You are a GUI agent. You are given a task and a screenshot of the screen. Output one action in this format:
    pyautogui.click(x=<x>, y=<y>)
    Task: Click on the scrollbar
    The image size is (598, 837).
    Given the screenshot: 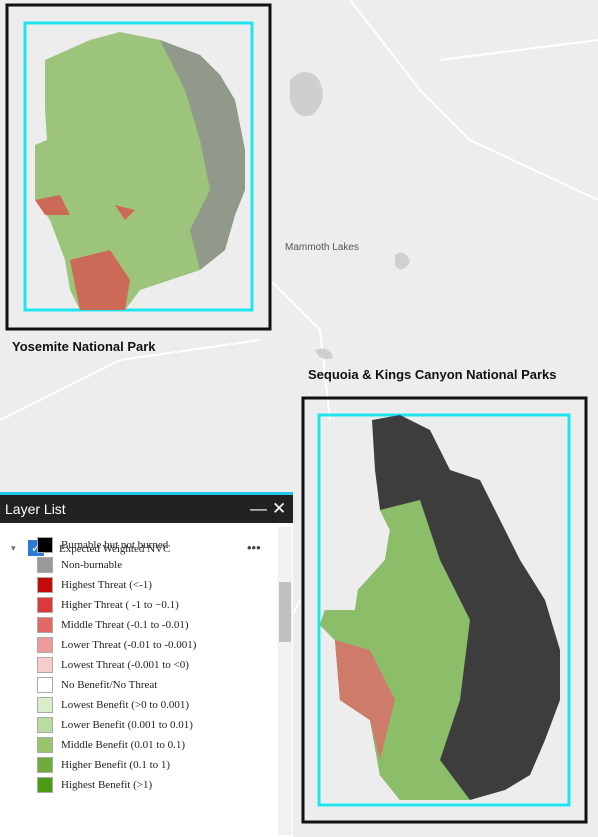 What is the action you would take?
    pyautogui.click(x=285, y=681)
    